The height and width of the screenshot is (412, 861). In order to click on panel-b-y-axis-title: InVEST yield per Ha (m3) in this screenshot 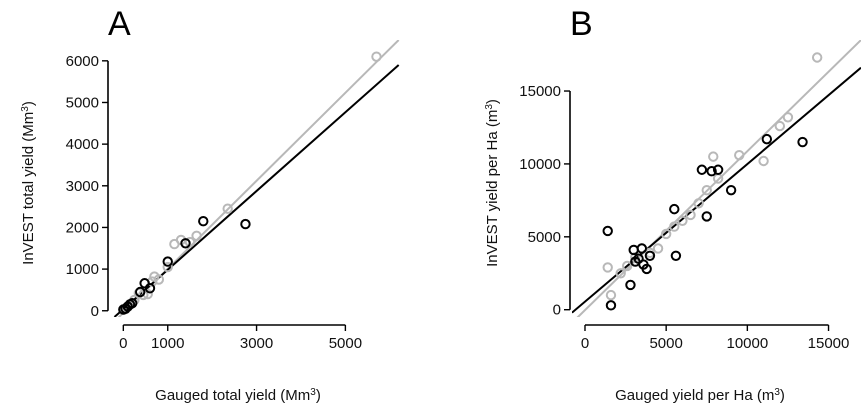, I will do `click(493, 183)`.